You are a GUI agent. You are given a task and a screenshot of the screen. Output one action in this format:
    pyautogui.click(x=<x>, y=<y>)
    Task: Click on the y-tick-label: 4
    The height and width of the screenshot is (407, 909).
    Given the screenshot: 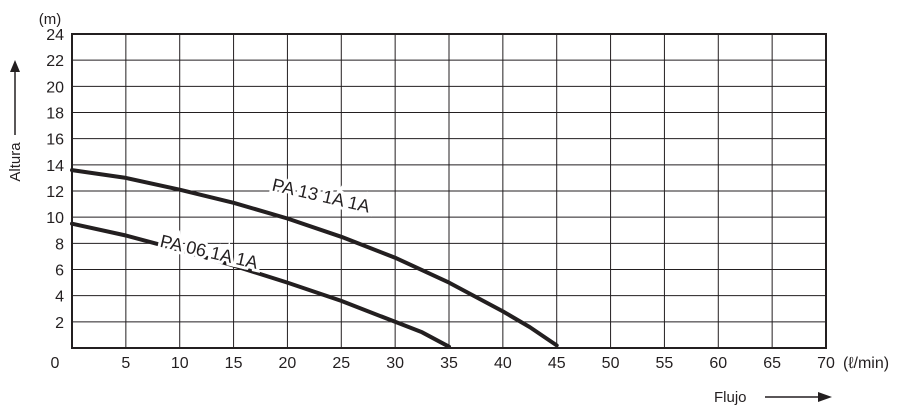 What is the action you would take?
    pyautogui.click(x=59, y=297)
    